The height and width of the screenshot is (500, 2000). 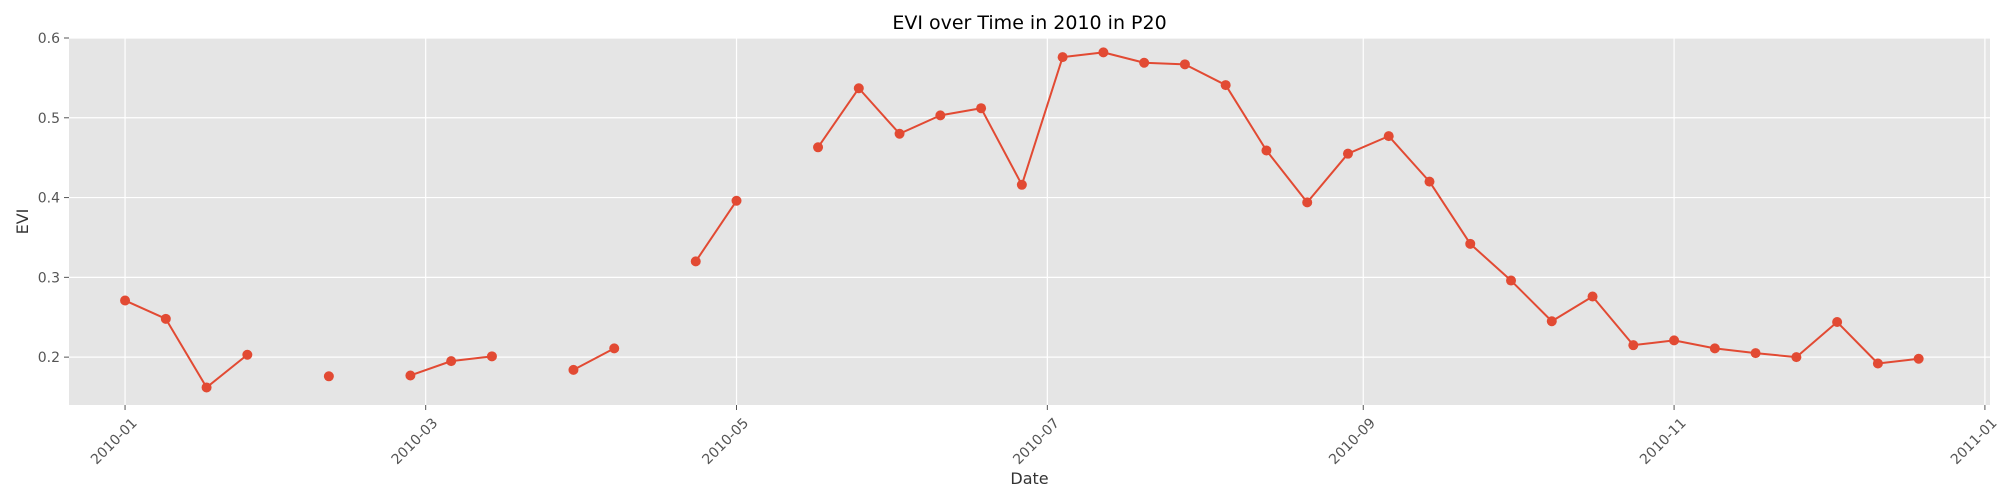 What do you see at coordinates (49, 199) in the screenshot?
I see `y-tick-label: 0.4` at bounding box center [49, 199].